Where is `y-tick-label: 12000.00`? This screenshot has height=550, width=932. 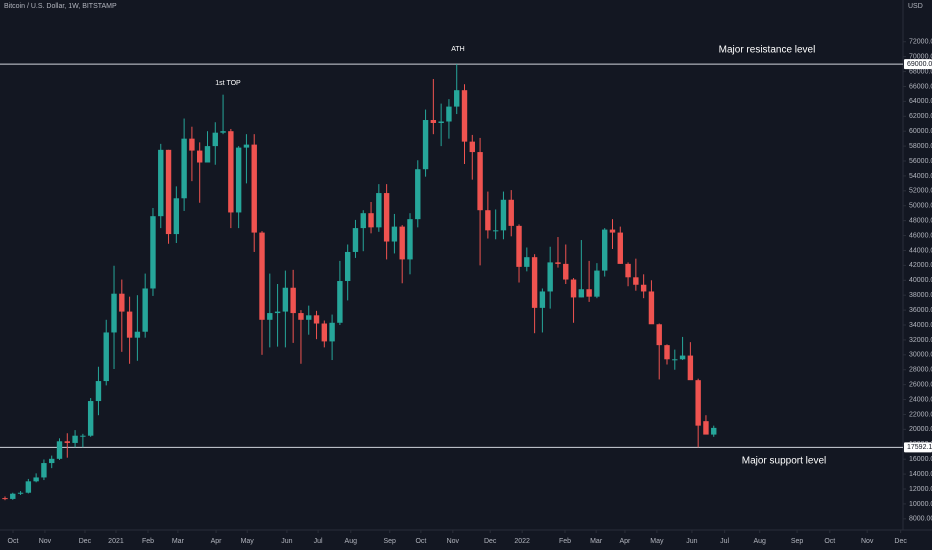 y-tick-label: 12000.00 is located at coordinates (920, 489).